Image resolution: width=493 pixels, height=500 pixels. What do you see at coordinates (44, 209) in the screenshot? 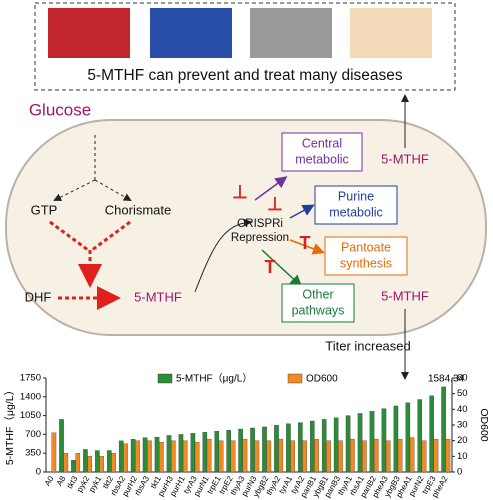
I see `gtp: GTP` at bounding box center [44, 209].